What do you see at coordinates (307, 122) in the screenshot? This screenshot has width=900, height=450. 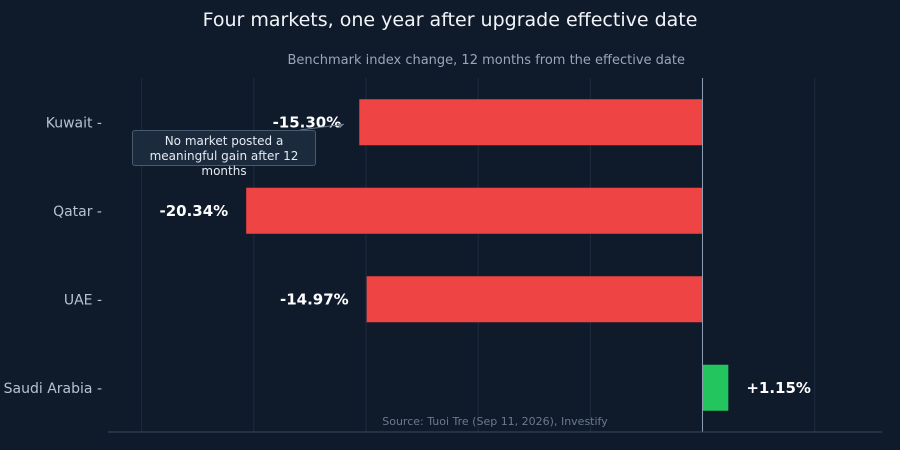 I see `value-label: -15.30%` at bounding box center [307, 122].